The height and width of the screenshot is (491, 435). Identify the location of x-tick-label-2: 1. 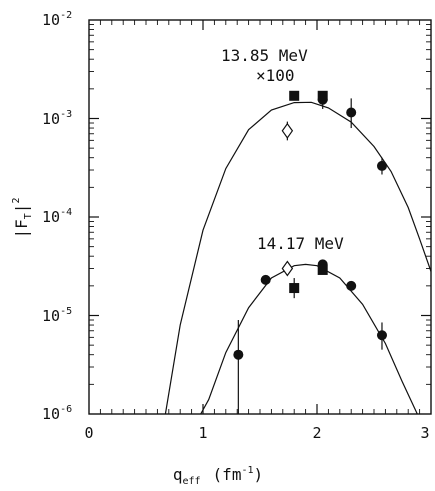
(202, 433).